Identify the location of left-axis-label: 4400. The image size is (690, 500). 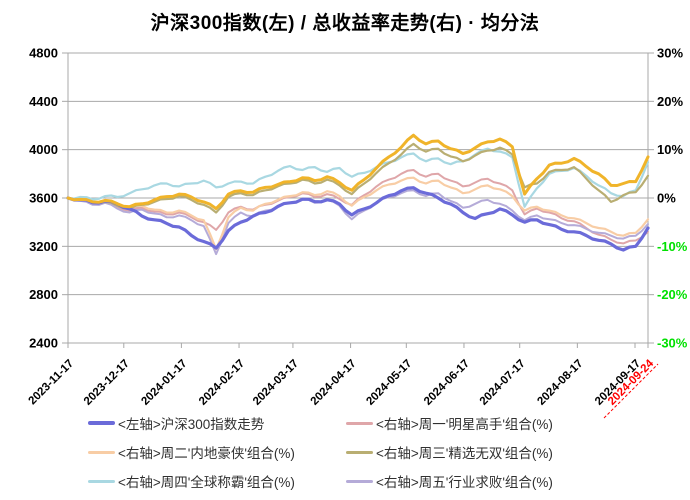
(43, 101).